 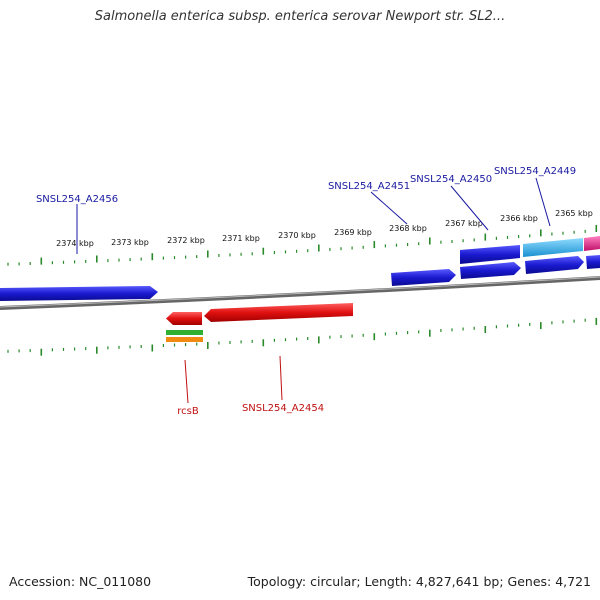 What do you see at coordinates (130, 242) in the screenshot?
I see `tick-label-2373: 2373 kbp` at bounding box center [130, 242].